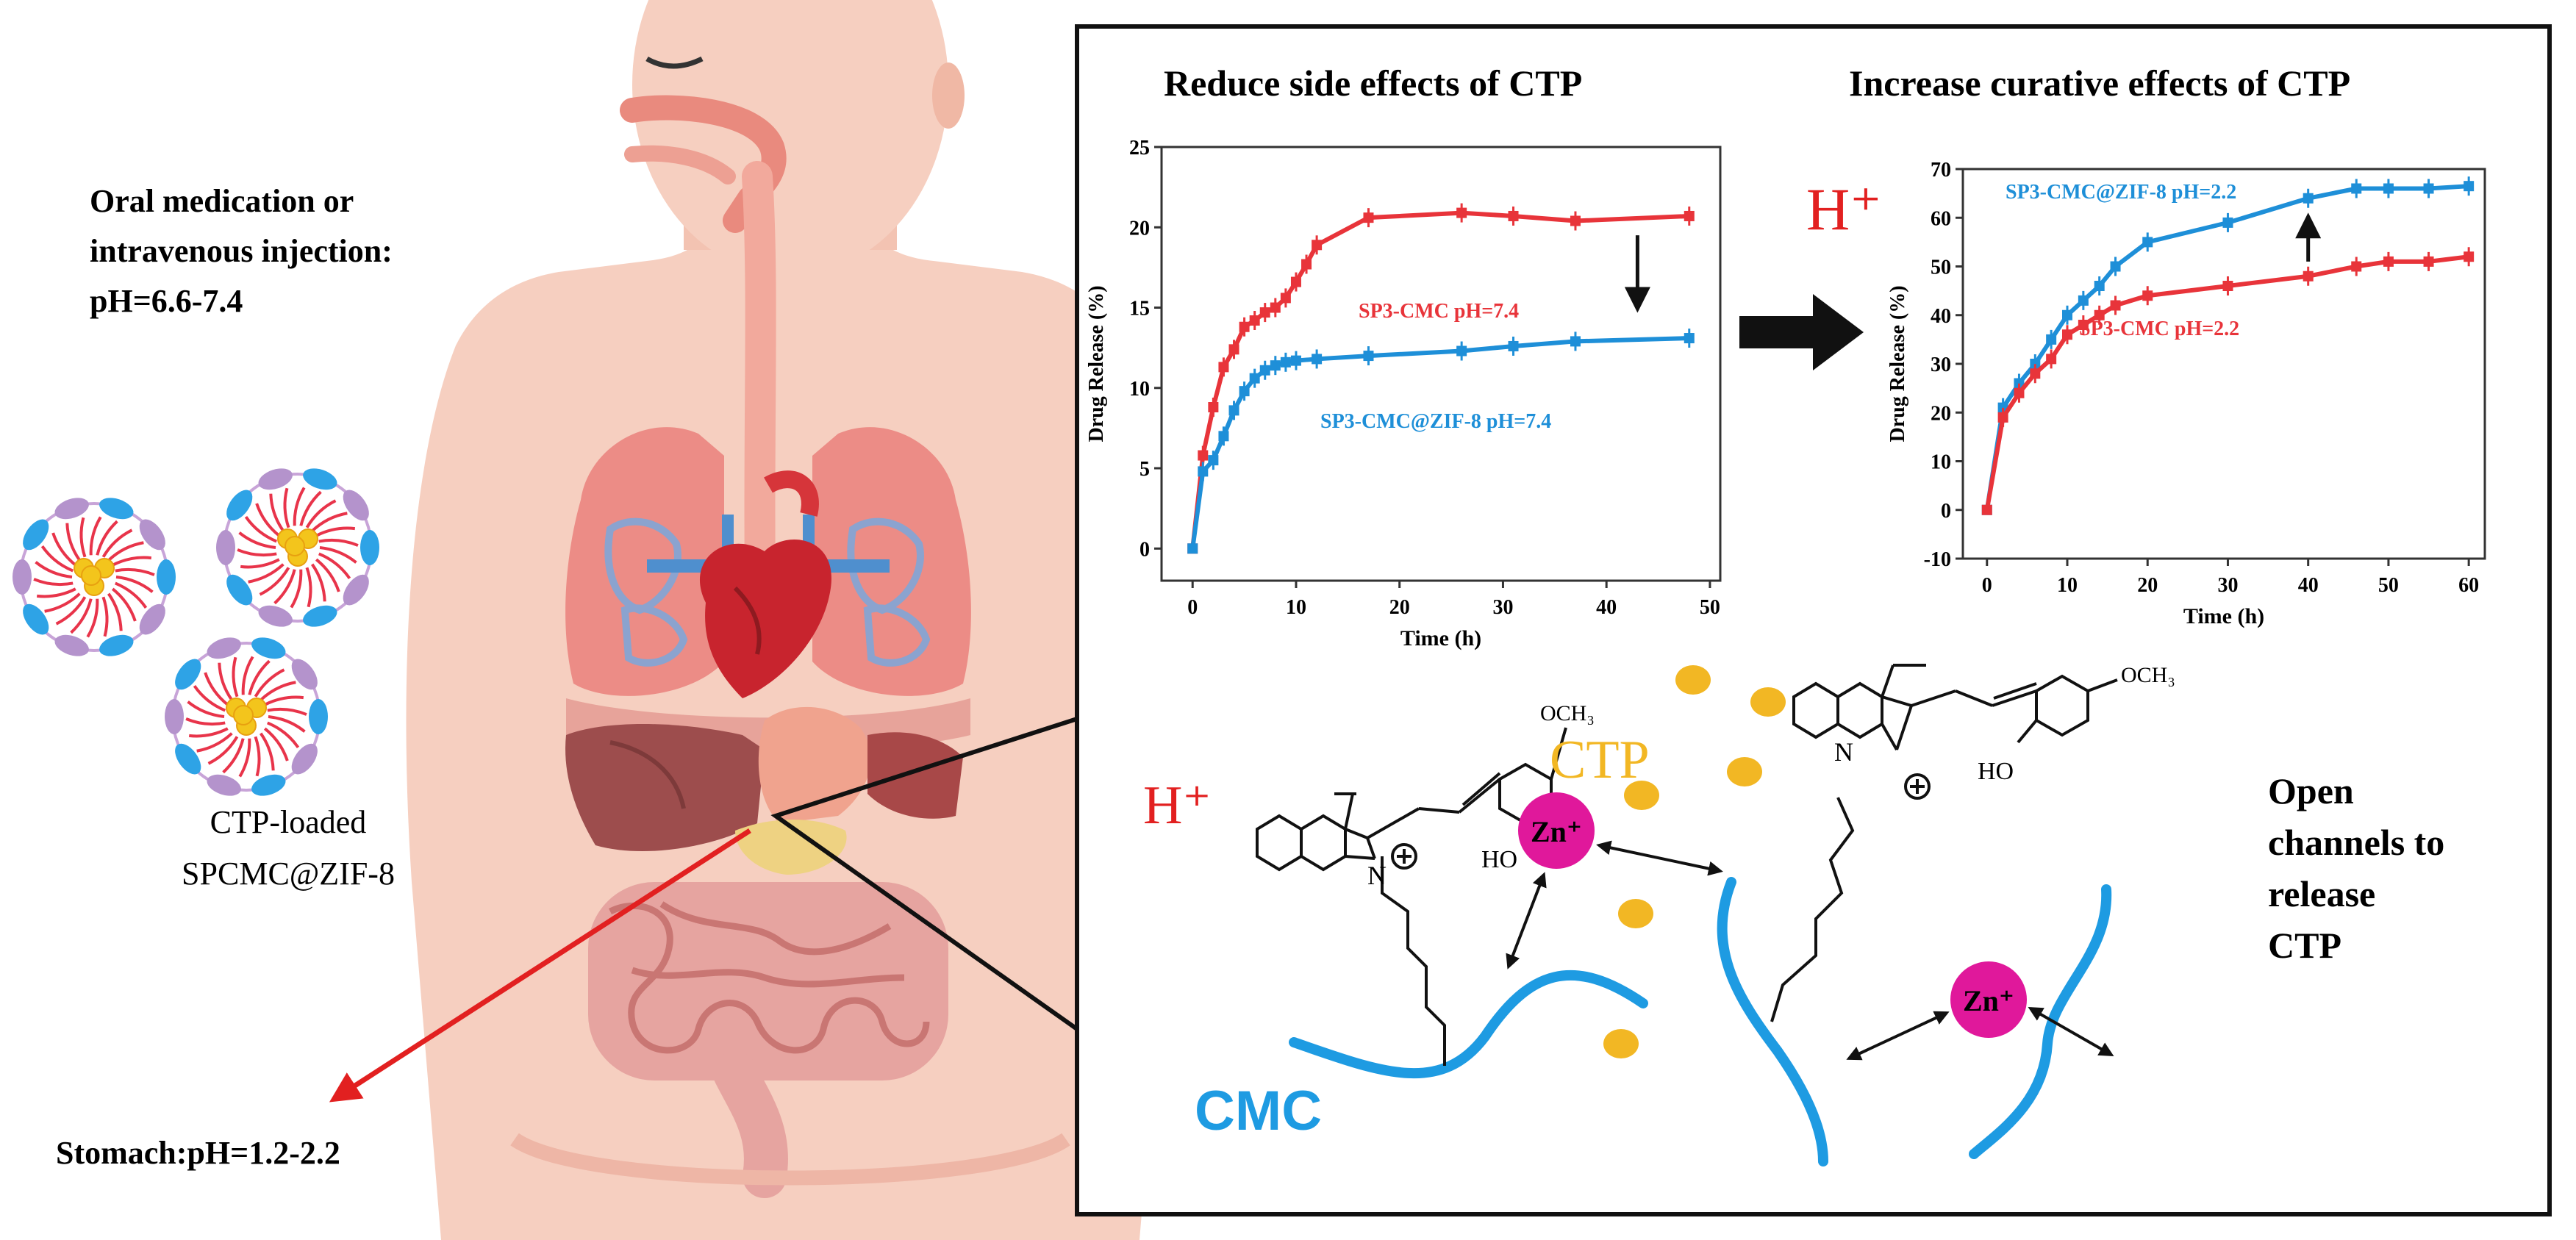 This screenshot has width=2576, height=1240. What do you see at coordinates (1600, 760) in the screenshot?
I see `ctp-label: CTP` at bounding box center [1600, 760].